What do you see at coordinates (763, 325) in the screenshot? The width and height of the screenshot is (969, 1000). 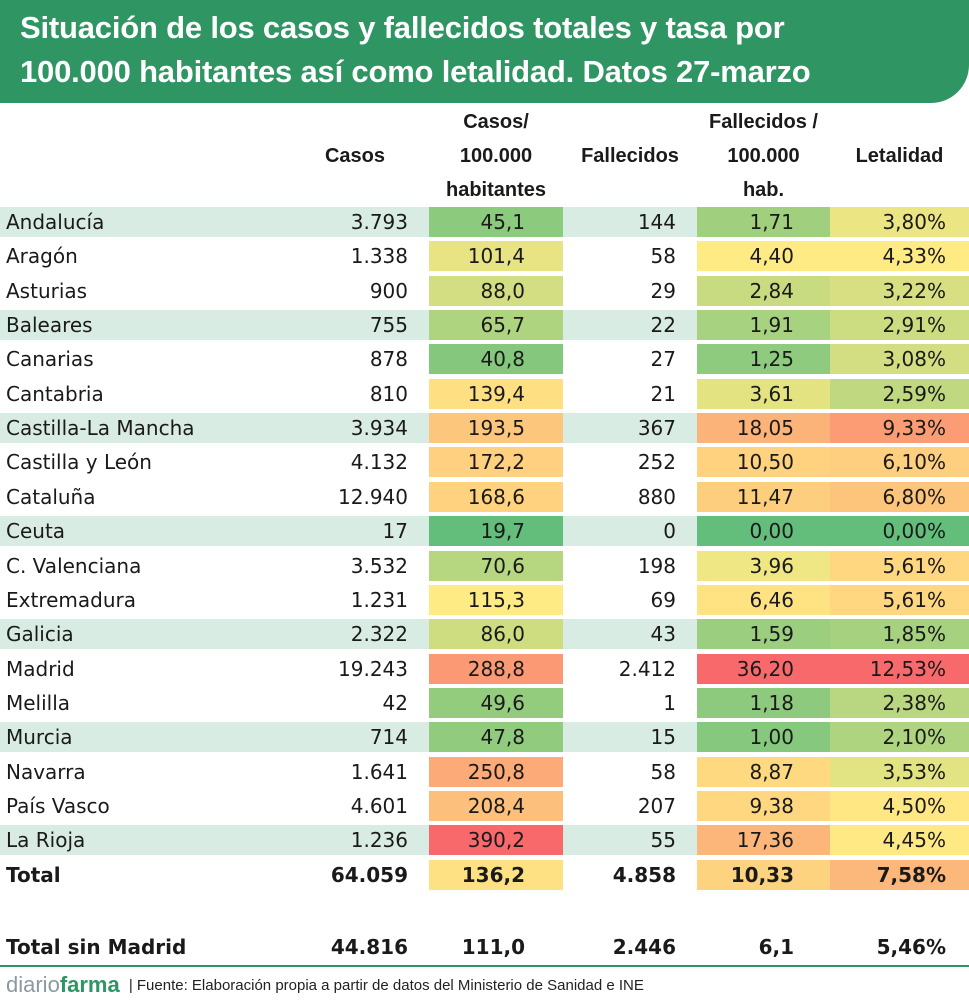 I see `cell-fallecidos-tasa: 1,91` at bounding box center [763, 325].